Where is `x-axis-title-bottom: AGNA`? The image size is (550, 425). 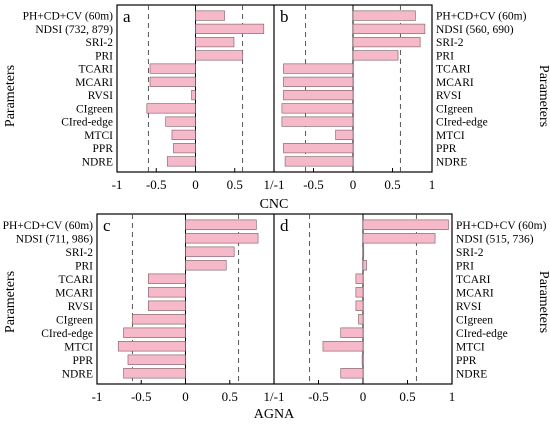
x-axis-title-bottom: AGNA is located at coordinates (274, 414).